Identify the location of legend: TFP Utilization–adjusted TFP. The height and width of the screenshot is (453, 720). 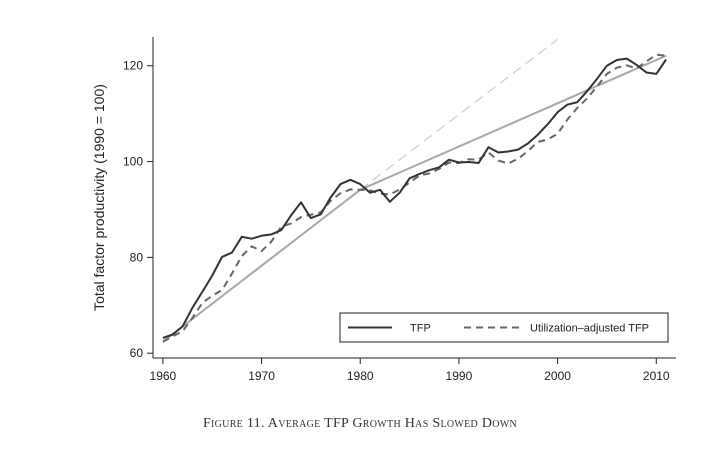
(504, 327).